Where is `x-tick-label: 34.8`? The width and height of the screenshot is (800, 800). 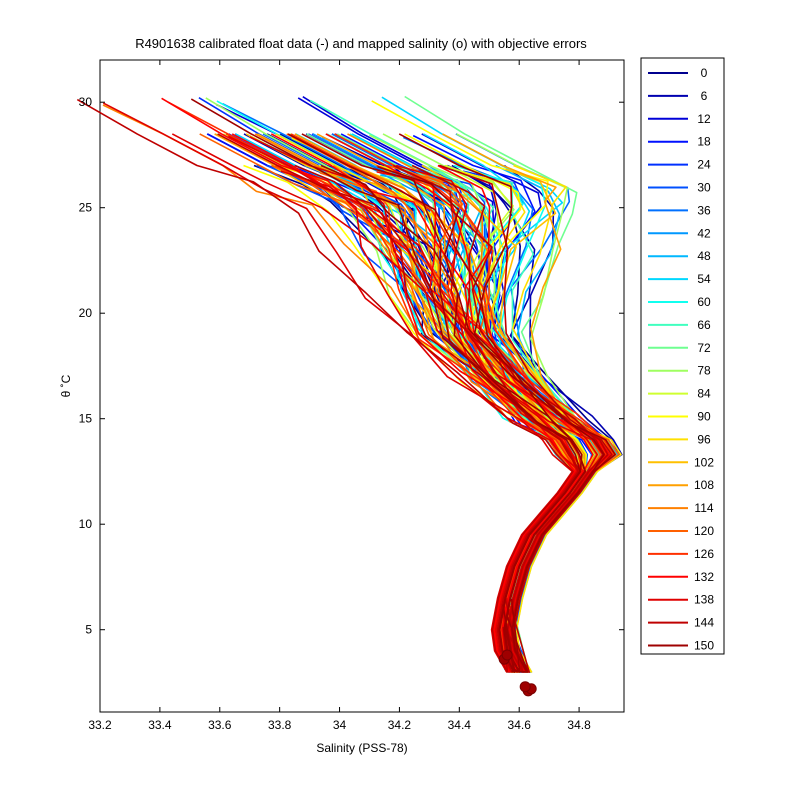
x-tick-label: 34.8 is located at coordinates (579, 725).